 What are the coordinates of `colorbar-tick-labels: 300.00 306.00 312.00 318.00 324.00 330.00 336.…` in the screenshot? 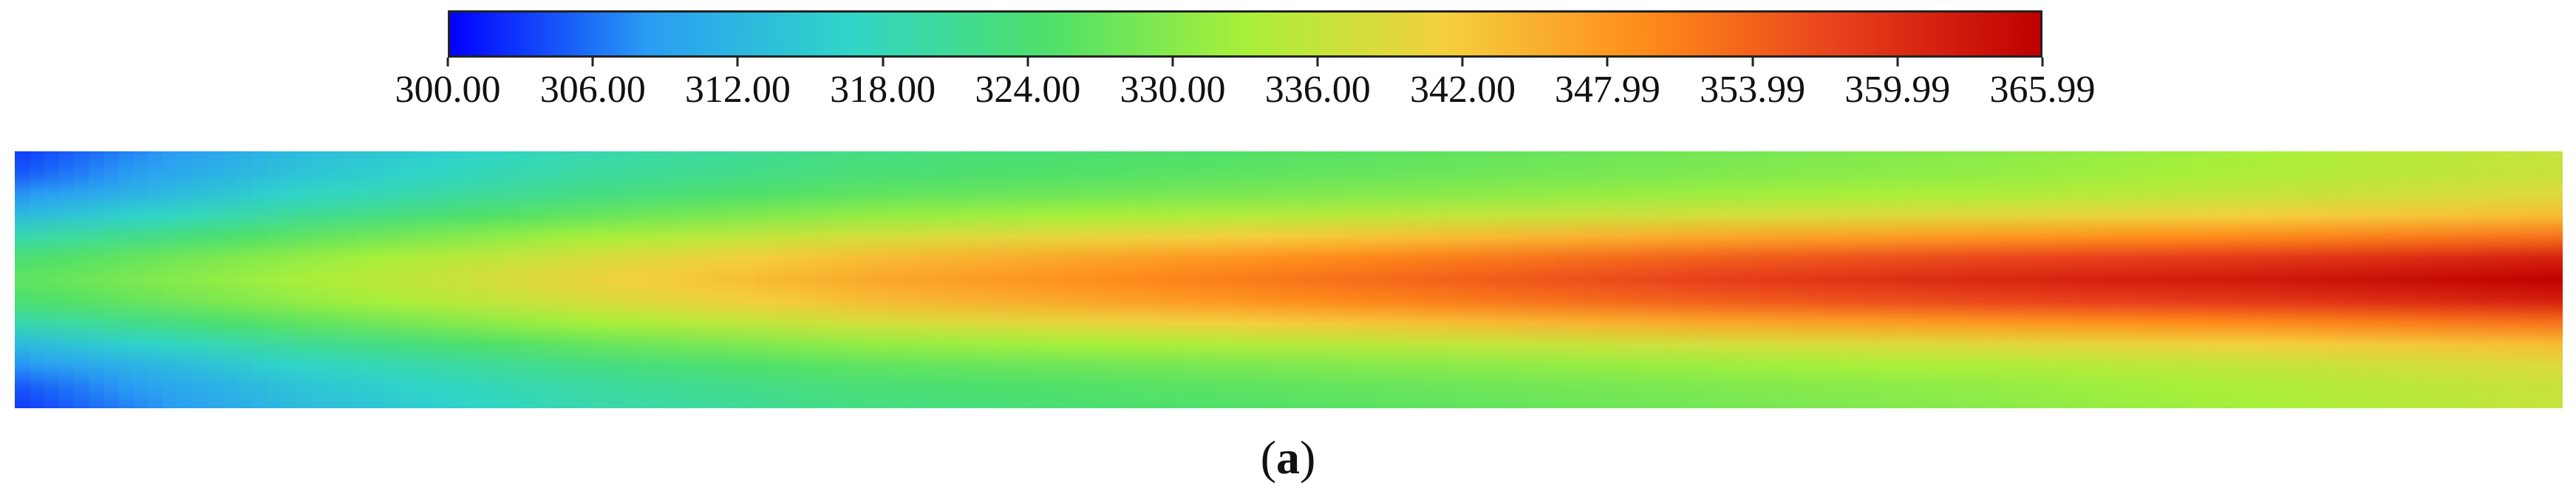 It's located at (1288, 90).